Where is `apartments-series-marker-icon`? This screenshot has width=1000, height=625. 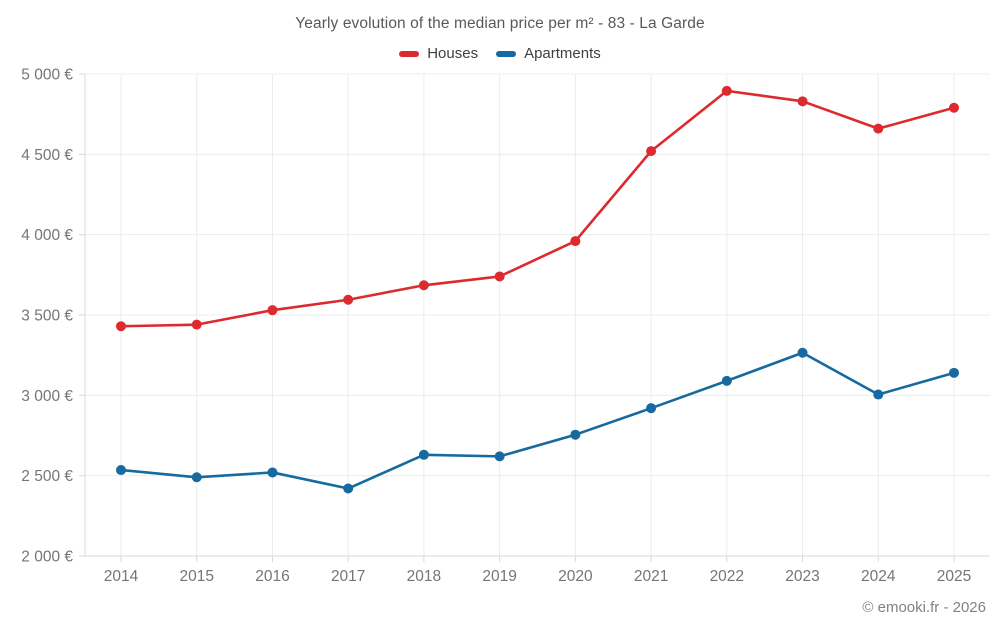
apartments-series-marker-icon is located at coordinates (506, 53).